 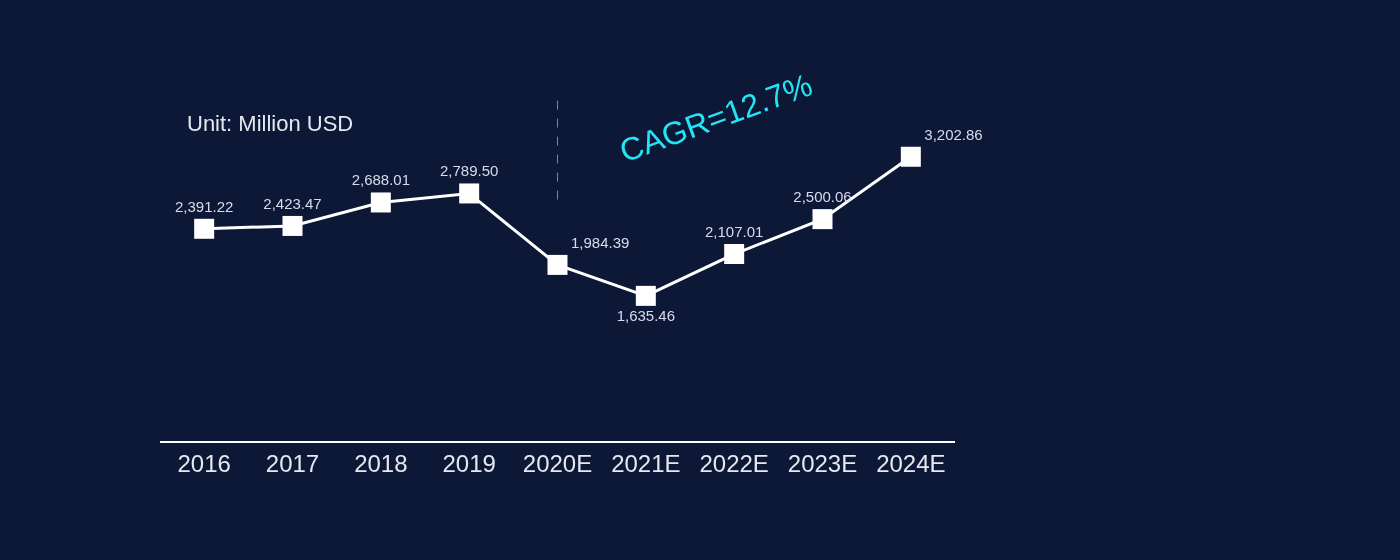 What do you see at coordinates (646, 315) in the screenshot?
I see `data-label: 1,635.46` at bounding box center [646, 315].